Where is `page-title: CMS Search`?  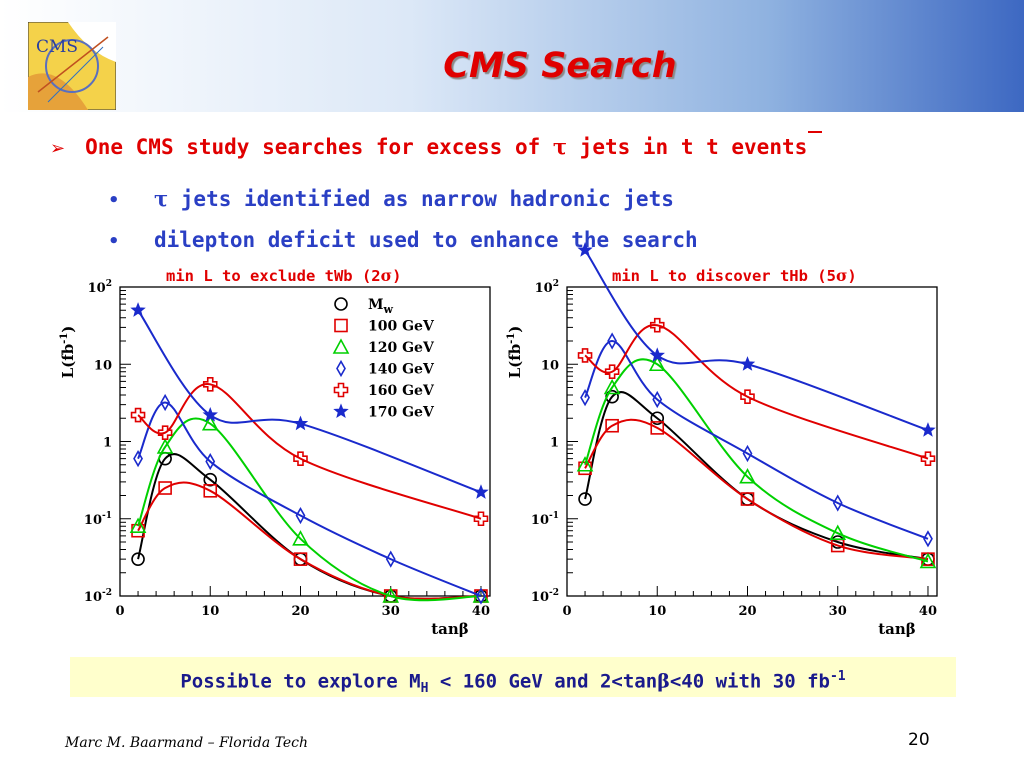 page-title: CMS Search is located at coordinates (560, 66).